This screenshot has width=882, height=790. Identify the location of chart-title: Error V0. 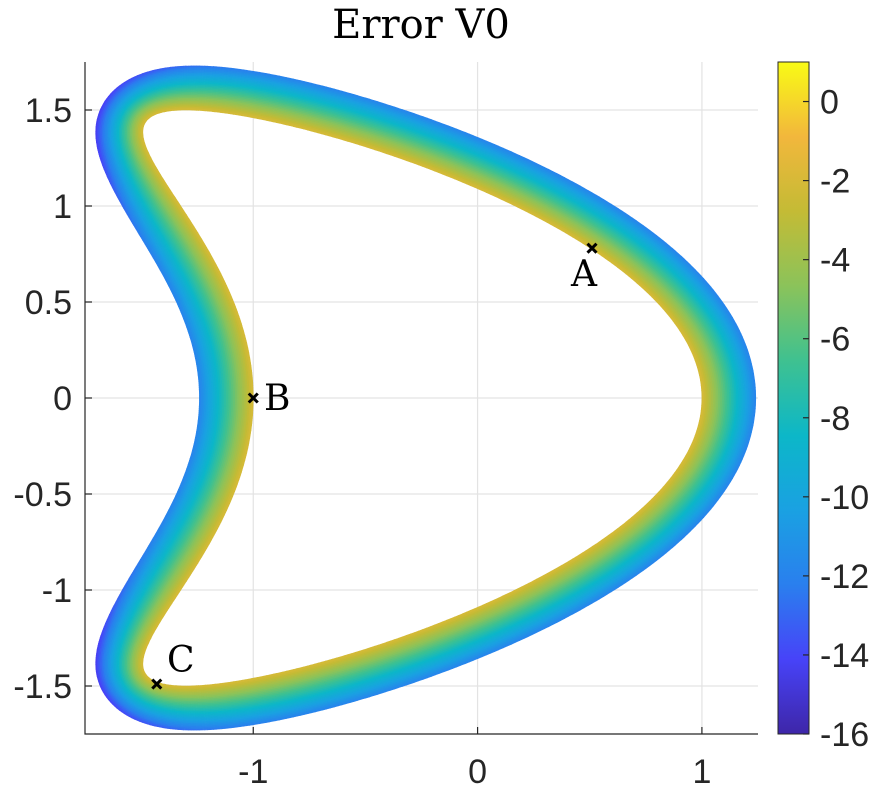
(421, 25).